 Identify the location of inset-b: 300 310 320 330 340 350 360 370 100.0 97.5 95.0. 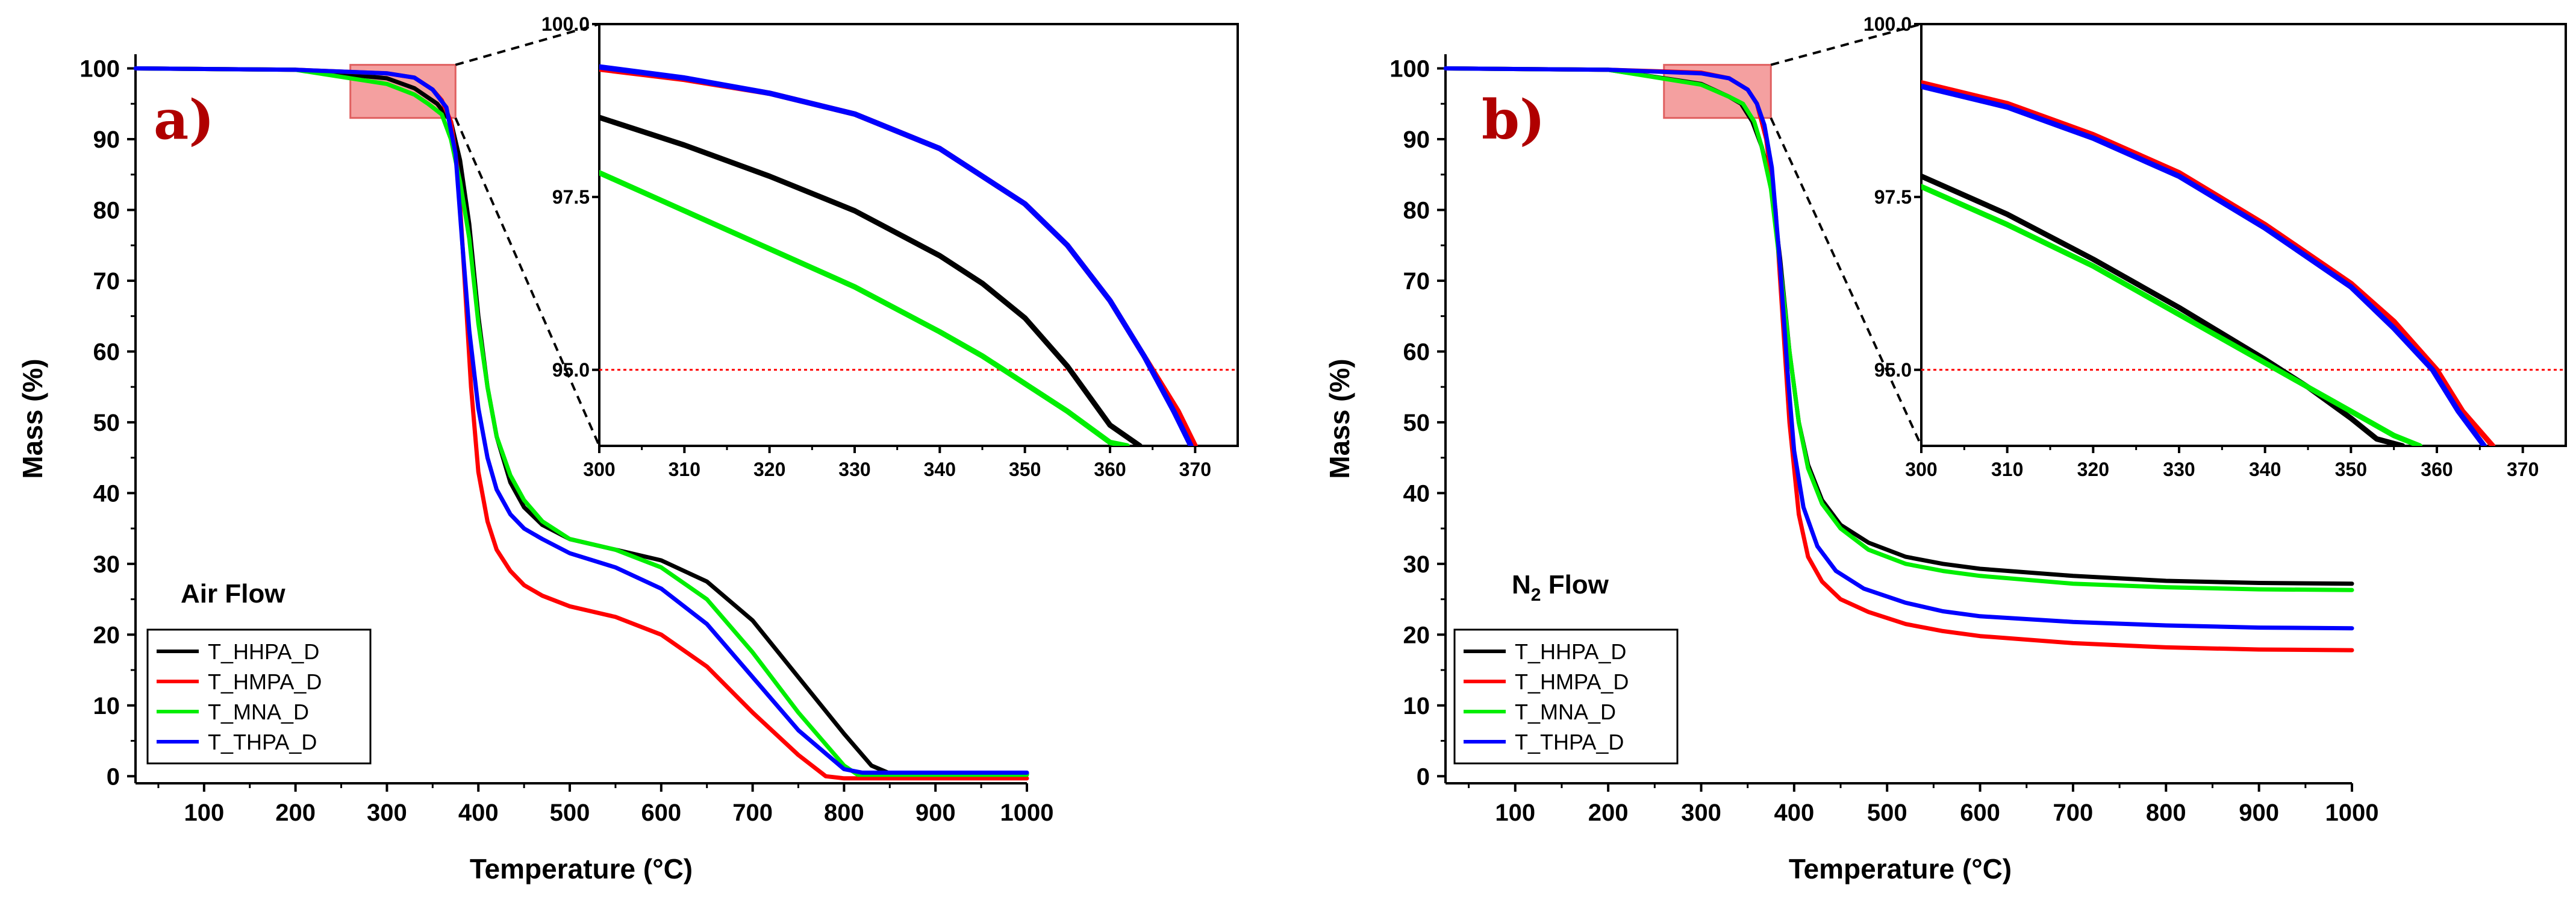
(2215, 246).